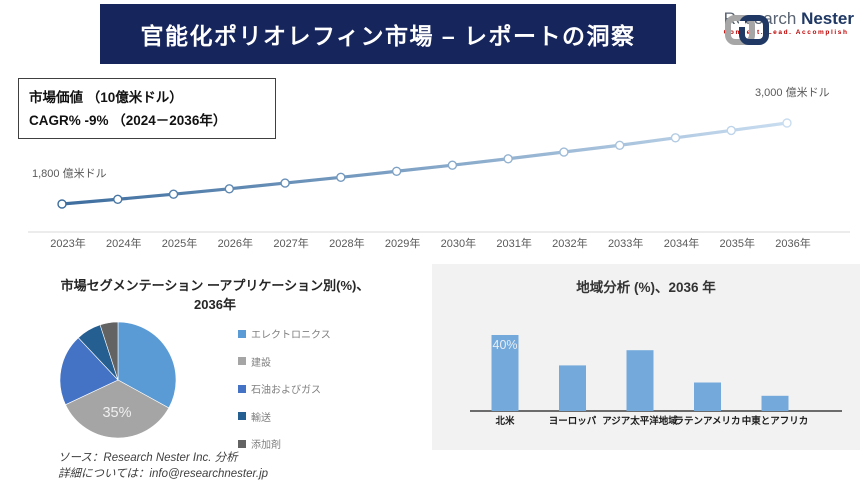  I want to click on legend-item: エレクトロニクス, so click(284, 333).